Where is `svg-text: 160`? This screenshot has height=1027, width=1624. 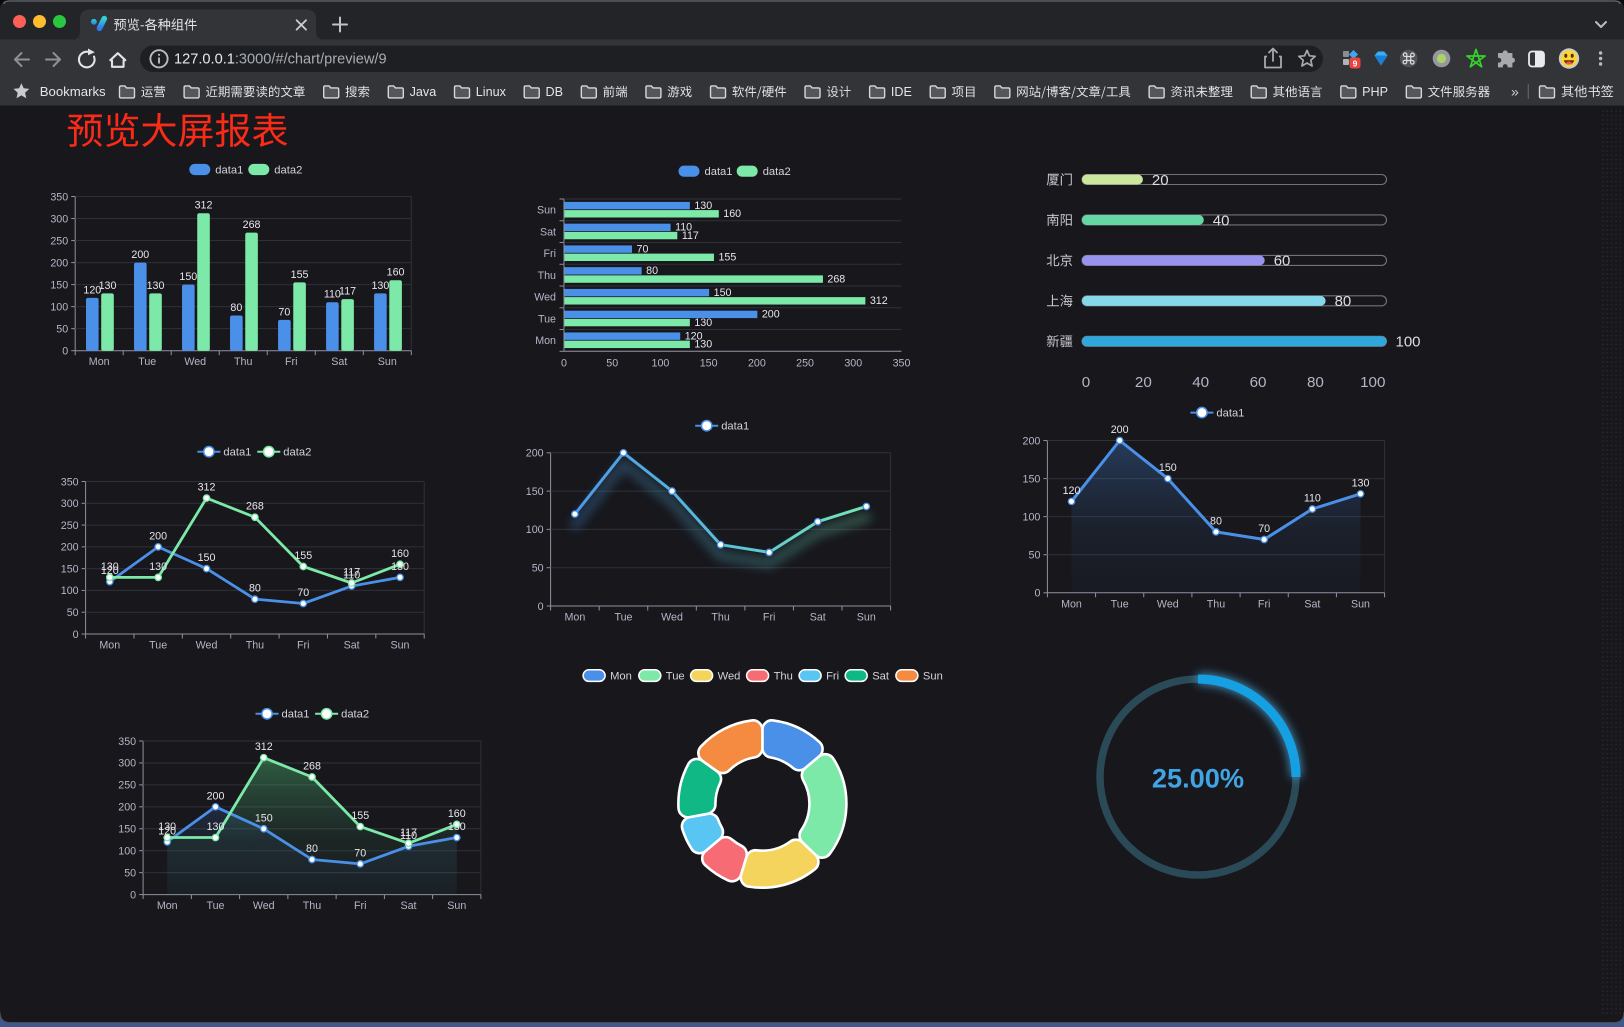 svg-text: 160 is located at coordinates (732, 214).